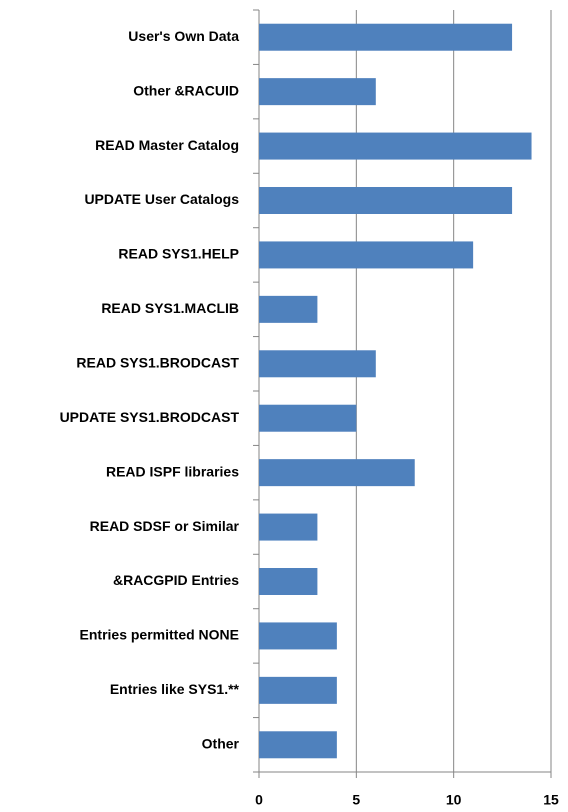 The height and width of the screenshot is (812, 568). What do you see at coordinates (183, 36) in the screenshot?
I see `y-tick-label: User's Own Data` at bounding box center [183, 36].